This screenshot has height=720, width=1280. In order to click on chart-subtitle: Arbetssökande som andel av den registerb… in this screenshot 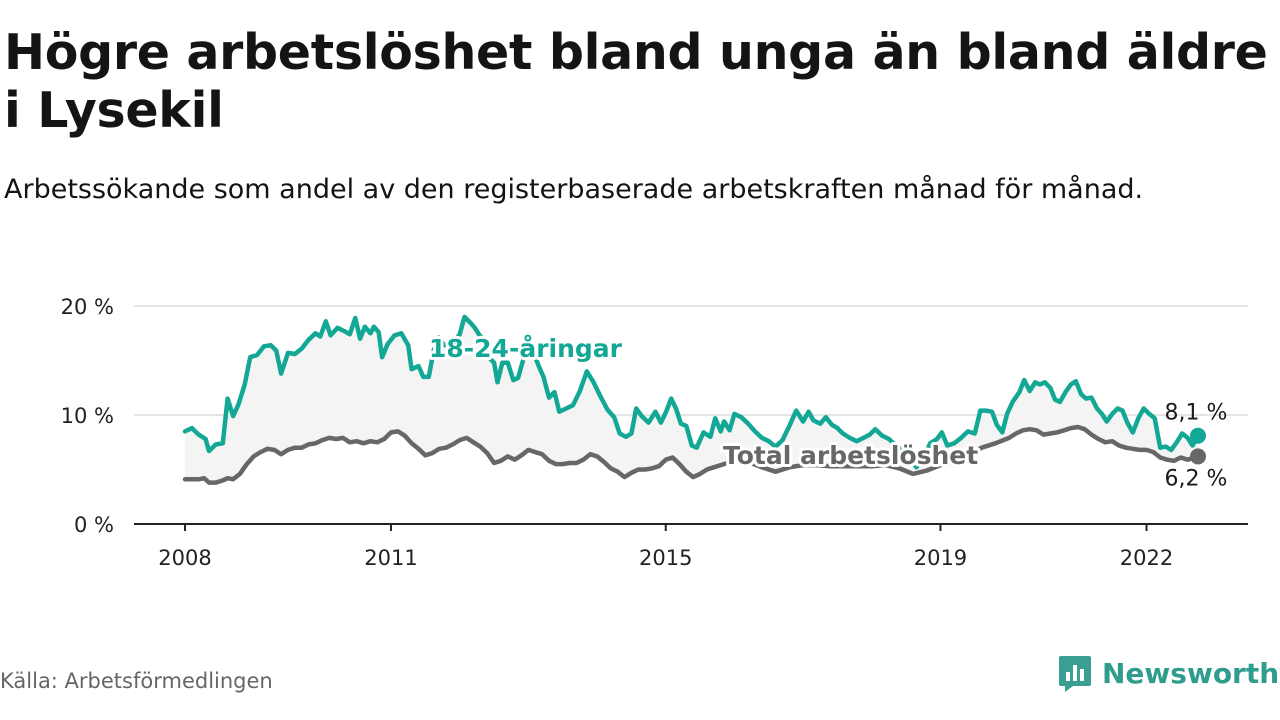, I will do `click(574, 189)`.